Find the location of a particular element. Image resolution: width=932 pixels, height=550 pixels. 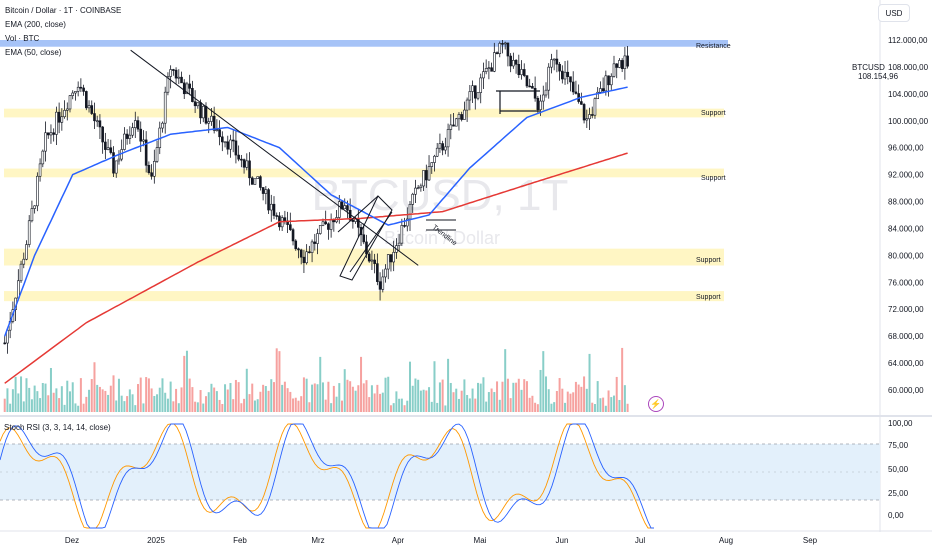

lightning-icon: ⚡ is located at coordinates (656, 404).